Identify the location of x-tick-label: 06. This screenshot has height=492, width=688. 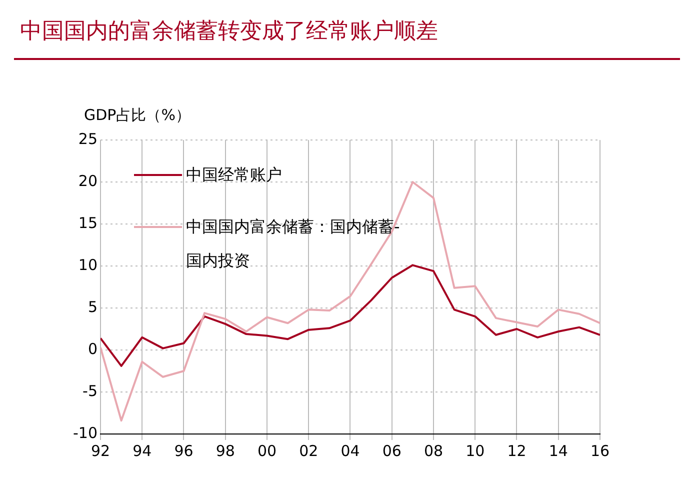
(392, 451).